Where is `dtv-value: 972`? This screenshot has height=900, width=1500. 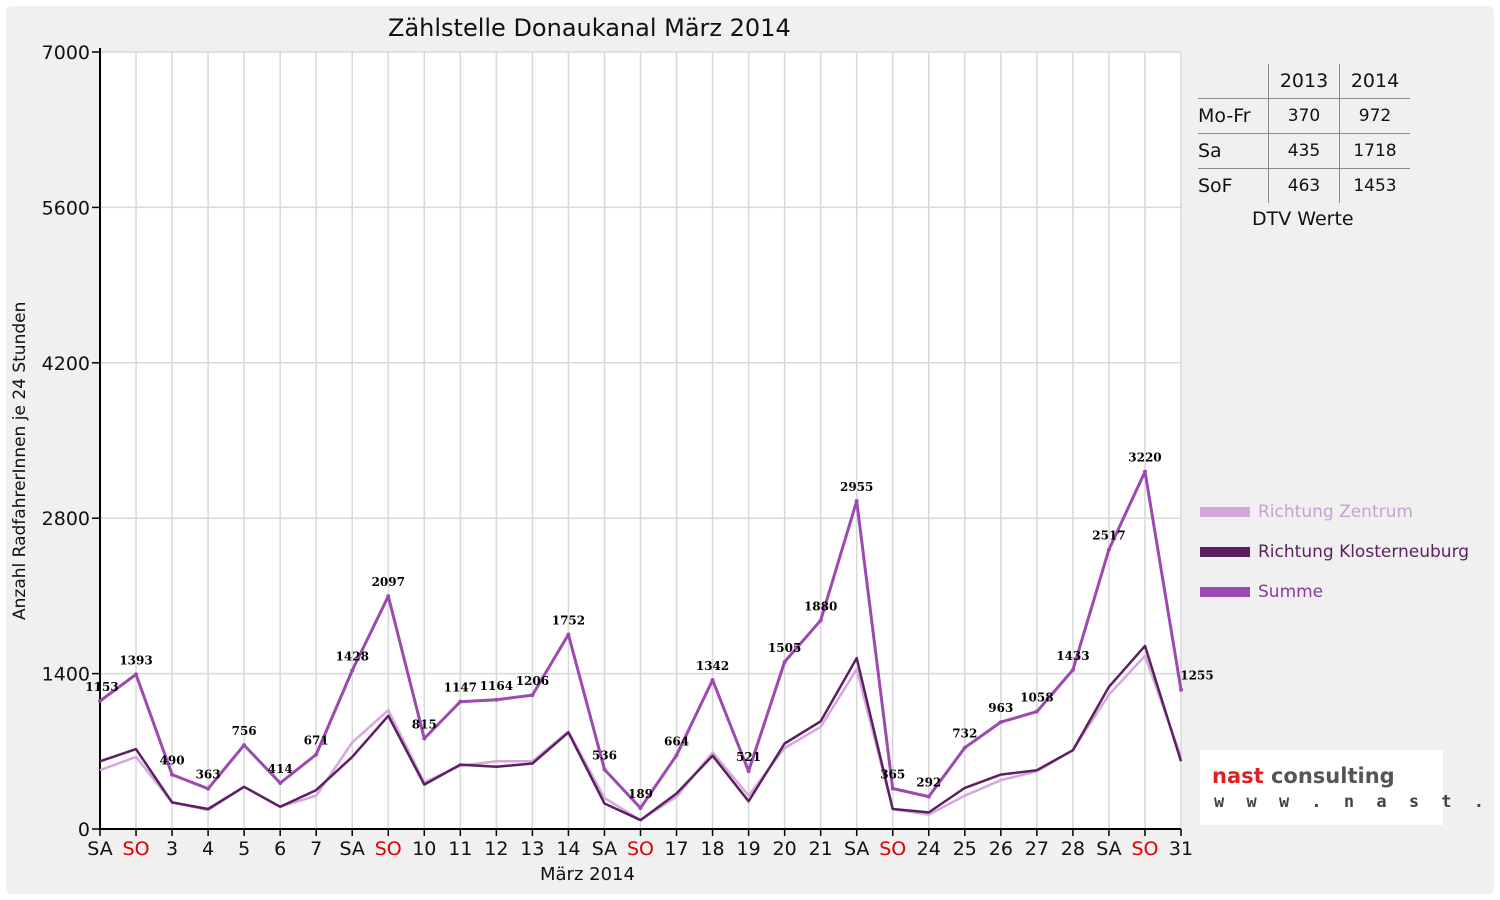 dtv-value: 972 is located at coordinates (1374, 116).